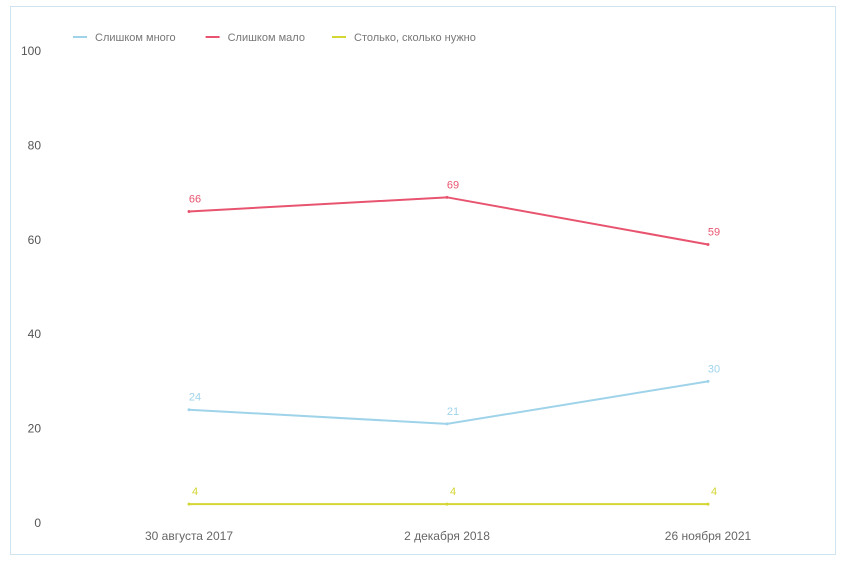 The height and width of the screenshot is (562, 851). Describe the element at coordinates (708, 536) in the screenshot. I see `x-tick-label: 26 ноября 2021` at that location.